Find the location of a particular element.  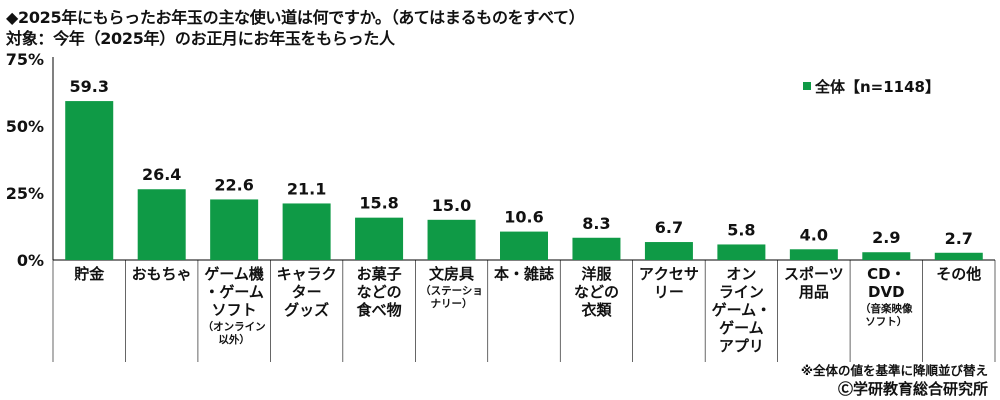

bar-value-label: 21.1 is located at coordinates (306, 188).